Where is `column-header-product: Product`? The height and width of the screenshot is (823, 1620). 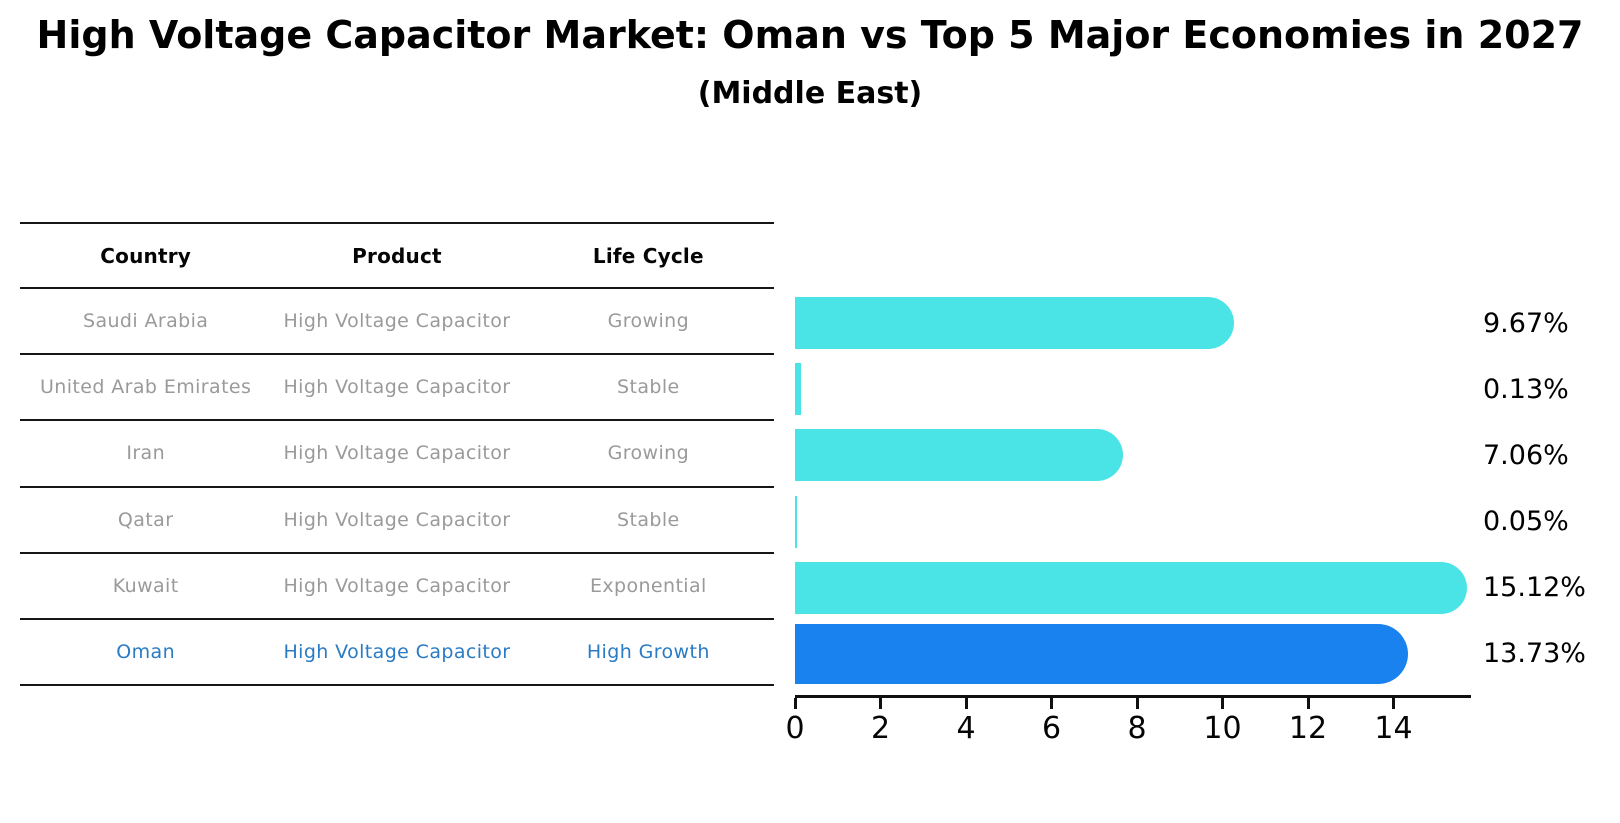
column-header-product: Product is located at coordinates (397, 255).